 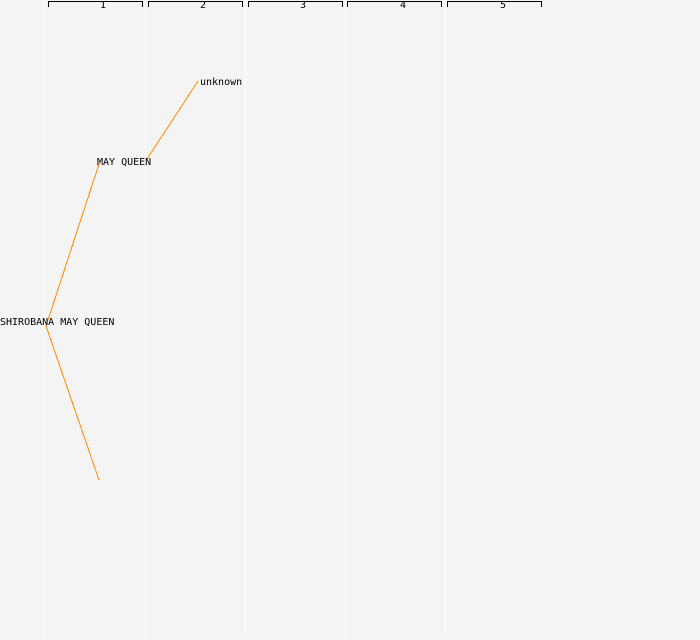 I want to click on edge-mayqueen-to-unknown, so click(x=172, y=120).